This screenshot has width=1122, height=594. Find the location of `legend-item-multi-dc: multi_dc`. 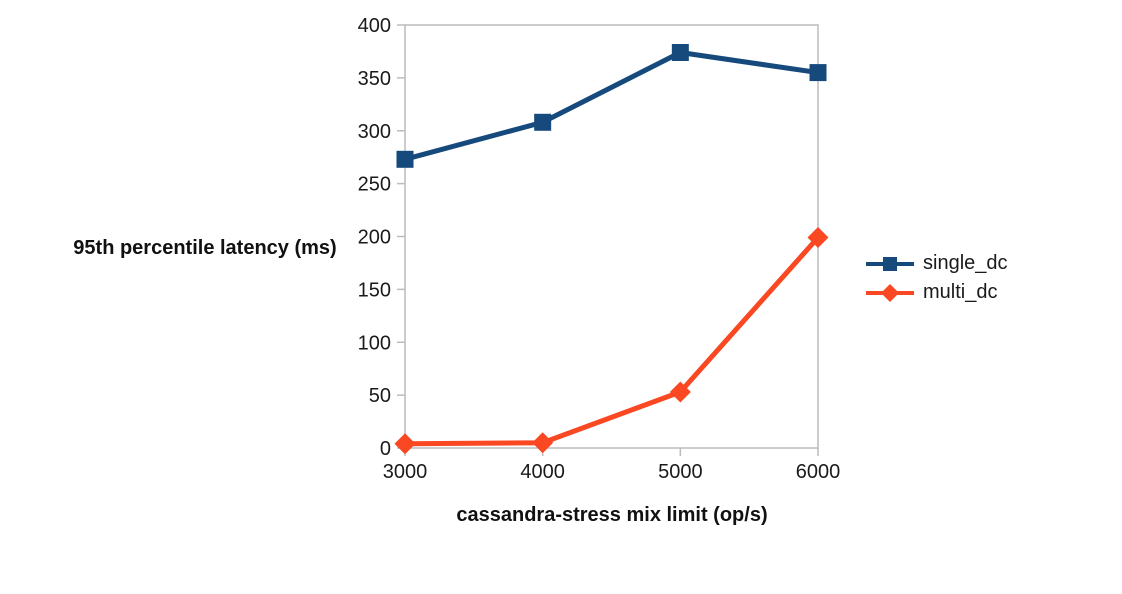

legend-item-multi-dc: multi_dc is located at coordinates (937, 292).